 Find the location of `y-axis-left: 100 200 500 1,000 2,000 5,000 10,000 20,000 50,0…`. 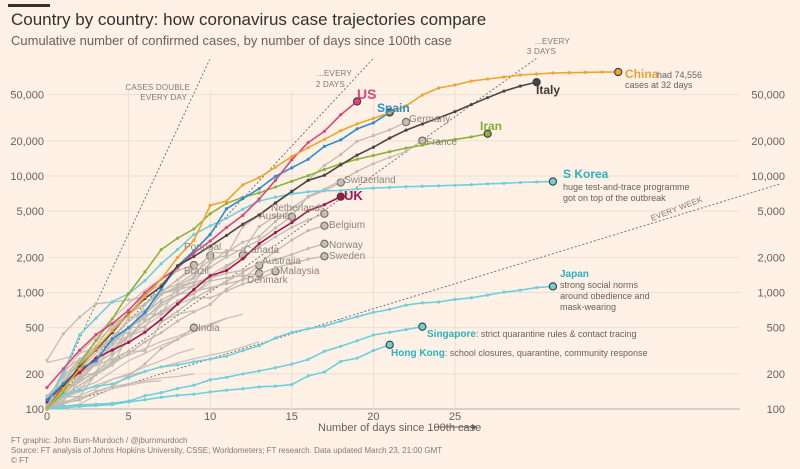

y-axis-left: 100 200 500 1,000 2,000 5,000 10,000 20,000 50,0… is located at coordinates (27, 253).